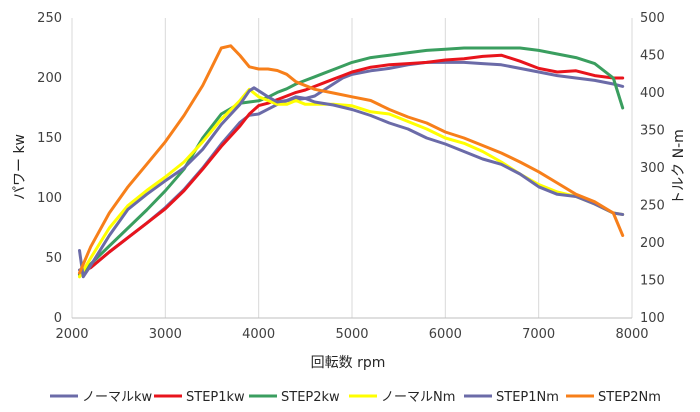  Describe the element at coordinates (117, 397) in the screenshot. I see `legend-label: ノーマルkw` at that location.